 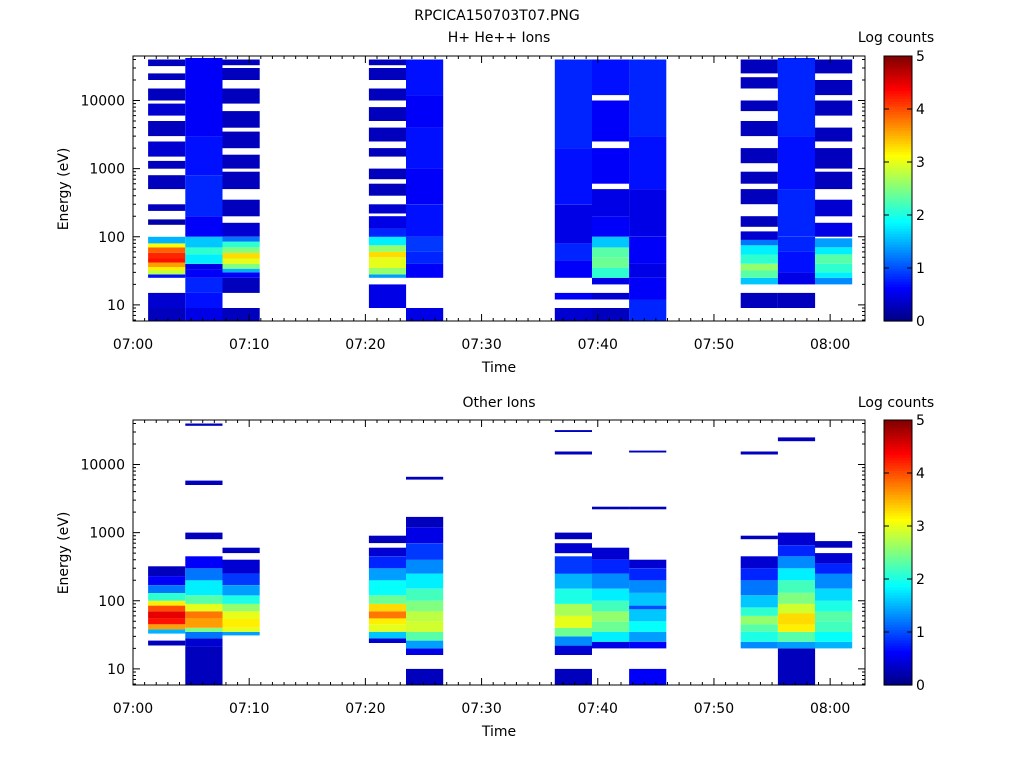 What do you see at coordinates (896, 38) in the screenshot?
I see `colorbar-label: Log counts` at bounding box center [896, 38].